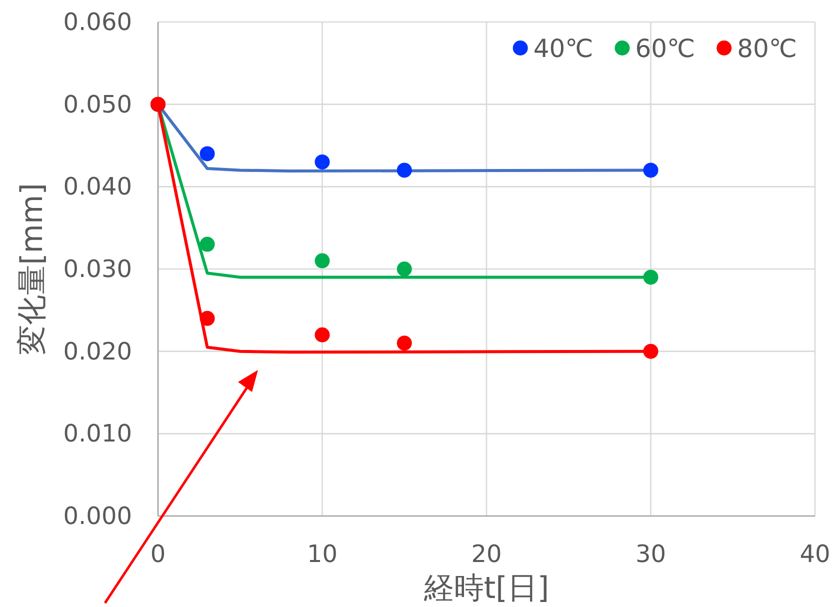  I want to click on y-tick-label: 0.050, so click(97, 104).